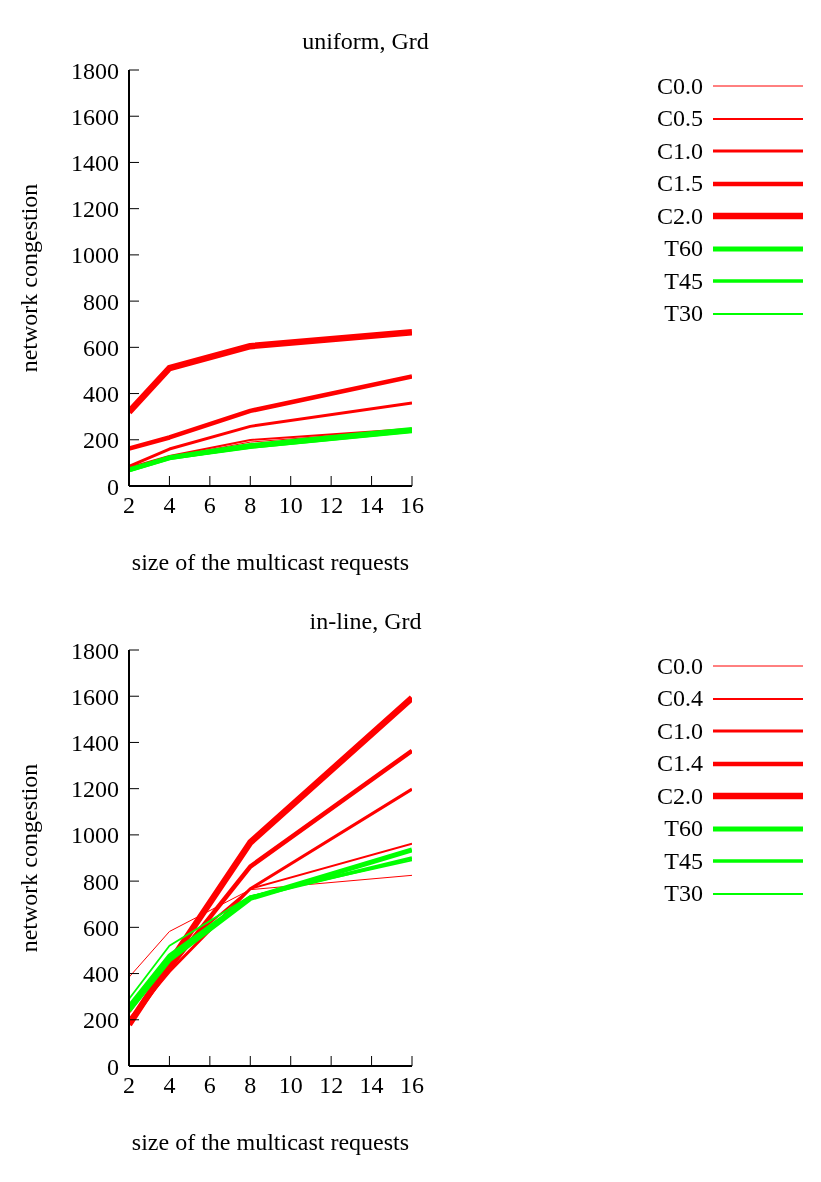  Describe the element at coordinates (365, 41) in the screenshot. I see `chart-title: uniform, Grd` at that location.